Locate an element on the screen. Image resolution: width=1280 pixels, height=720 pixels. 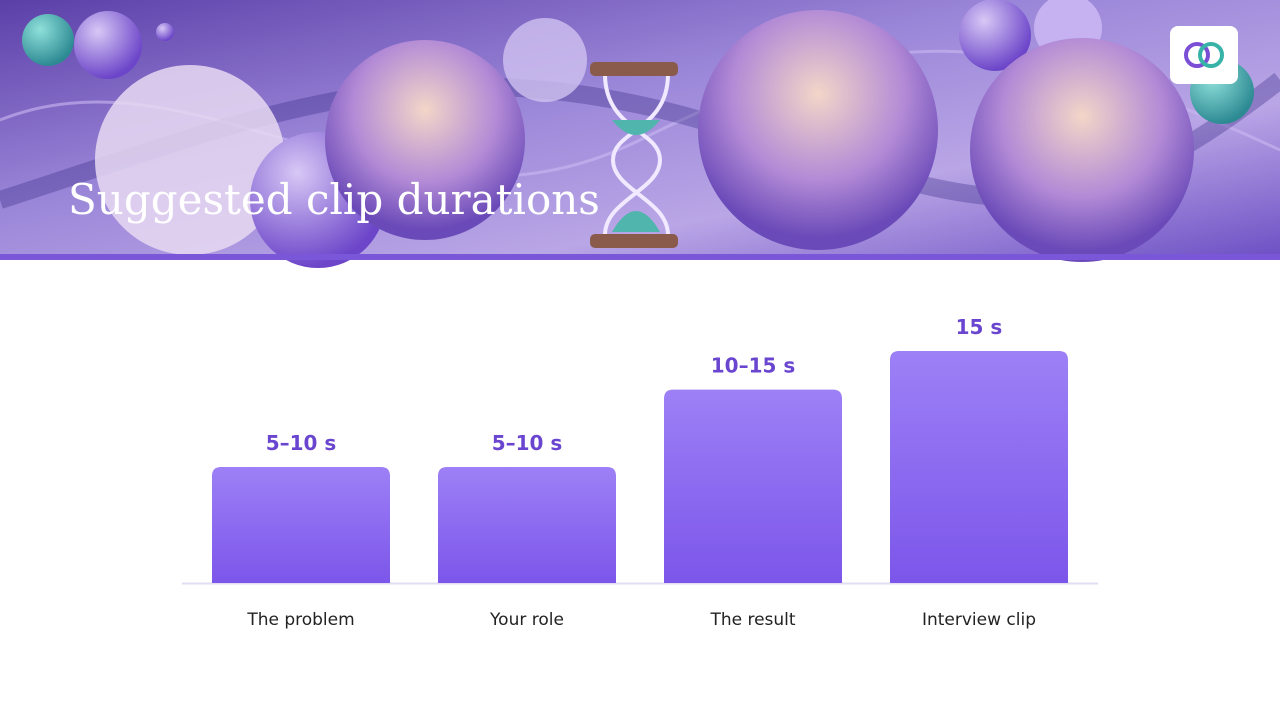
category-label: Interview clip is located at coordinates (979, 620).